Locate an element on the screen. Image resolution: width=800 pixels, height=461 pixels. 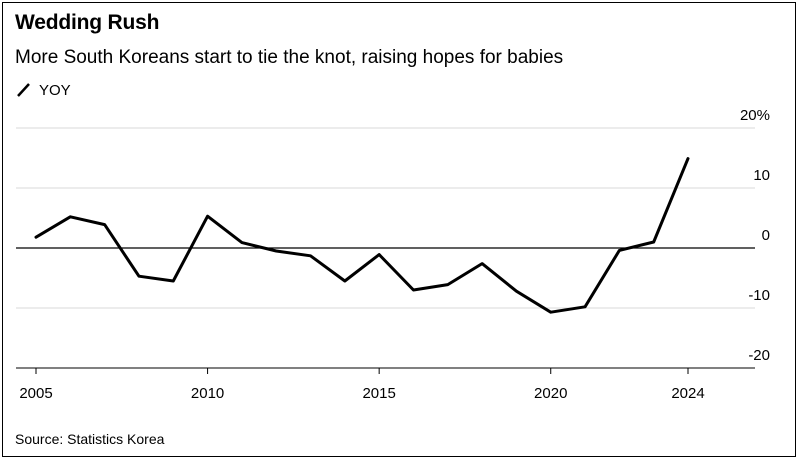
legend: YOY is located at coordinates (43, 90).